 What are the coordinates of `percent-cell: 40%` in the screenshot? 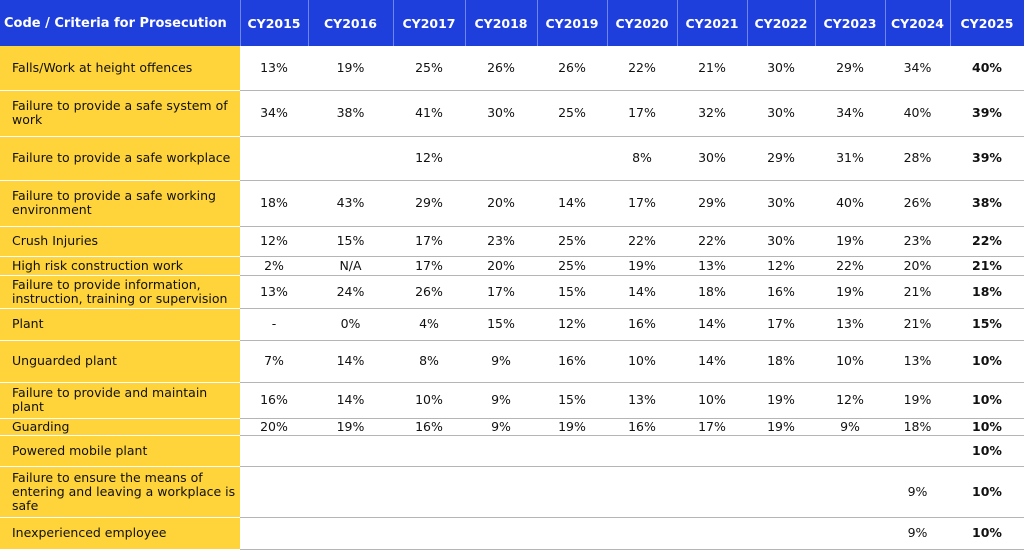 It's located at (850, 203).